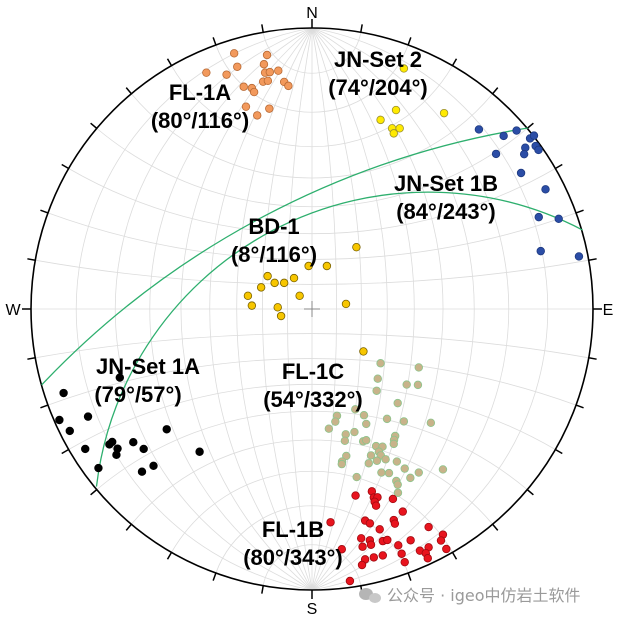 Image resolution: width=620 pixels, height=621 pixels. What do you see at coordinates (305, 299) in the screenshot?
I see `bd-1-points` at bounding box center [305, 299].